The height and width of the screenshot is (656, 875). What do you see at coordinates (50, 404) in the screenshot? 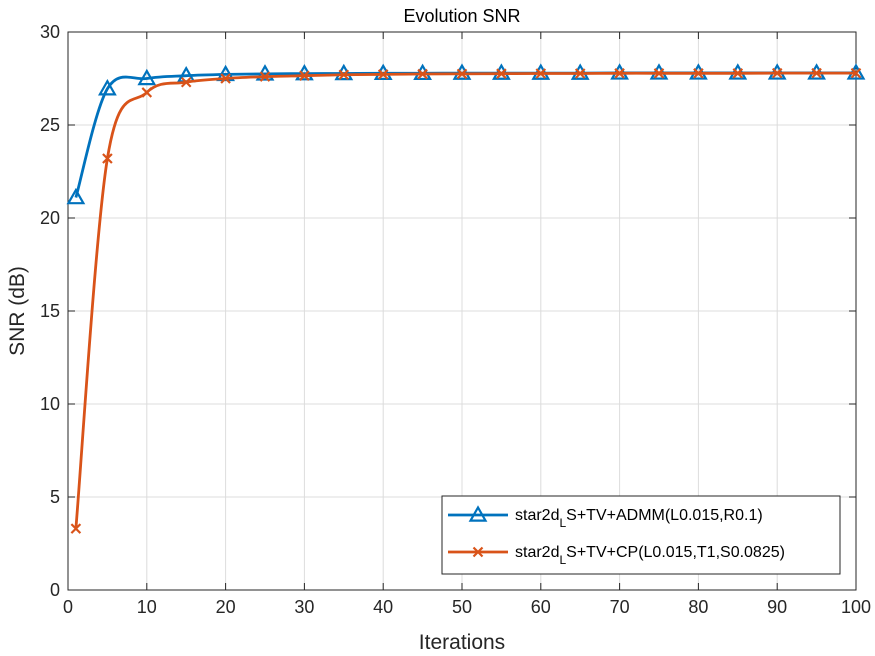
I see `y-tick-label: 10` at bounding box center [50, 404].